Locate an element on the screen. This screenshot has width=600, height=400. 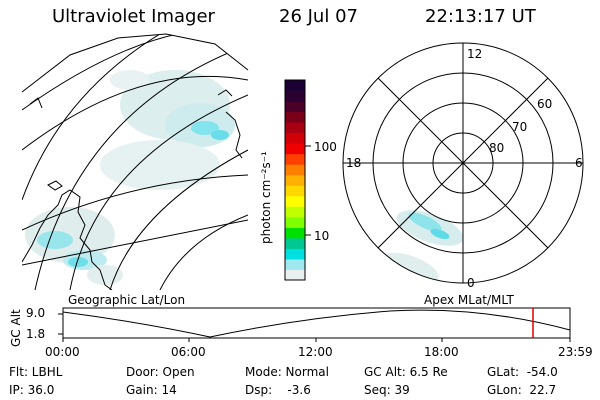
info-door: Door: Open is located at coordinates (160, 372).